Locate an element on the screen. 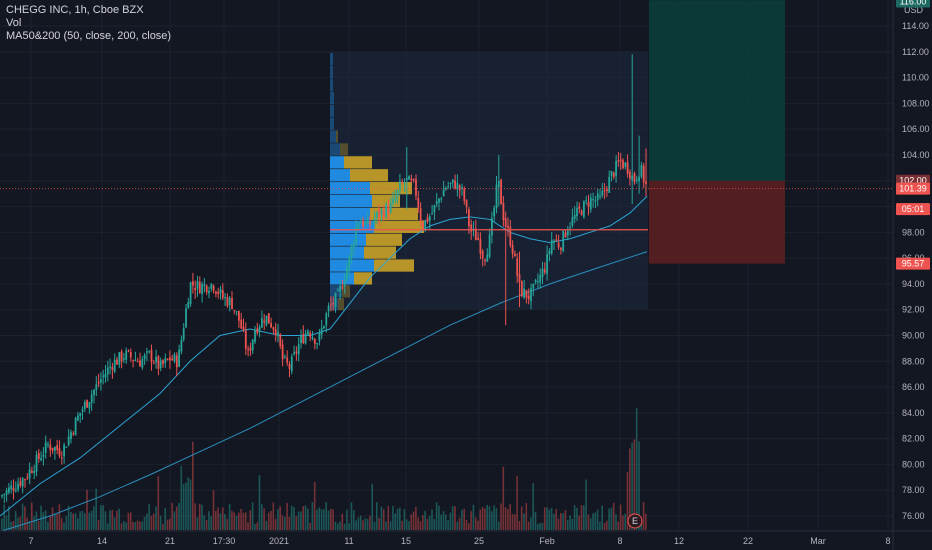 The height and width of the screenshot is (550, 932). symbol-legend: CHEGG INC, 1h, Cboe BZX is located at coordinates (75, 10).